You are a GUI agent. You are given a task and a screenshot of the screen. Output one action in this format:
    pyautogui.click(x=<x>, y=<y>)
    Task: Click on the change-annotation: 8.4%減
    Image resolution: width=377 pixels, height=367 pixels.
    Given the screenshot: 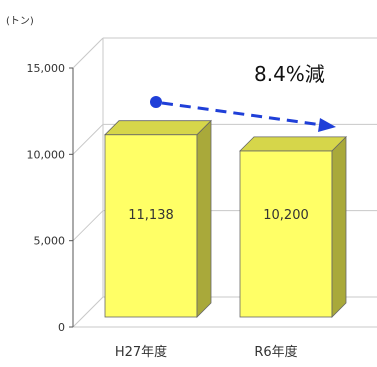 What is the action you would take?
    pyautogui.click(x=289, y=74)
    